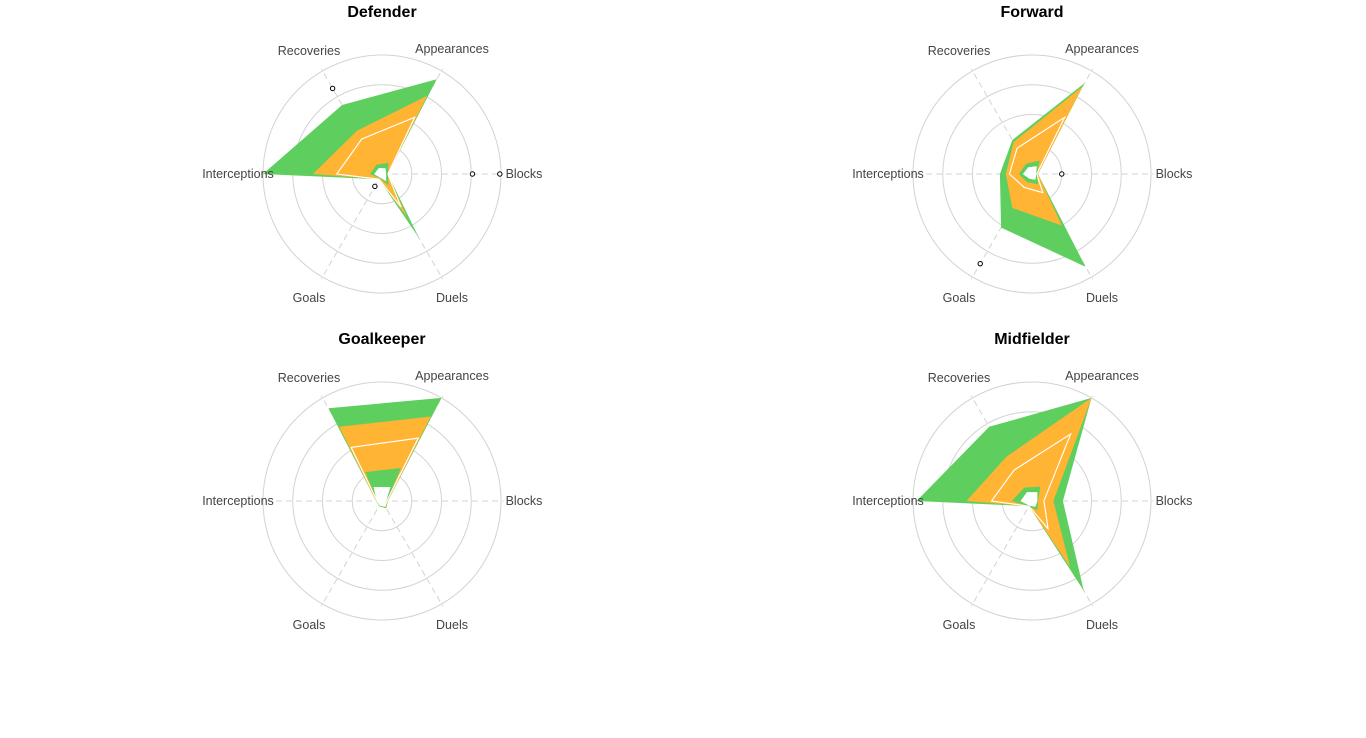  Describe the element at coordinates (1031, 12) in the screenshot. I see `panel-title: Forward` at that location.